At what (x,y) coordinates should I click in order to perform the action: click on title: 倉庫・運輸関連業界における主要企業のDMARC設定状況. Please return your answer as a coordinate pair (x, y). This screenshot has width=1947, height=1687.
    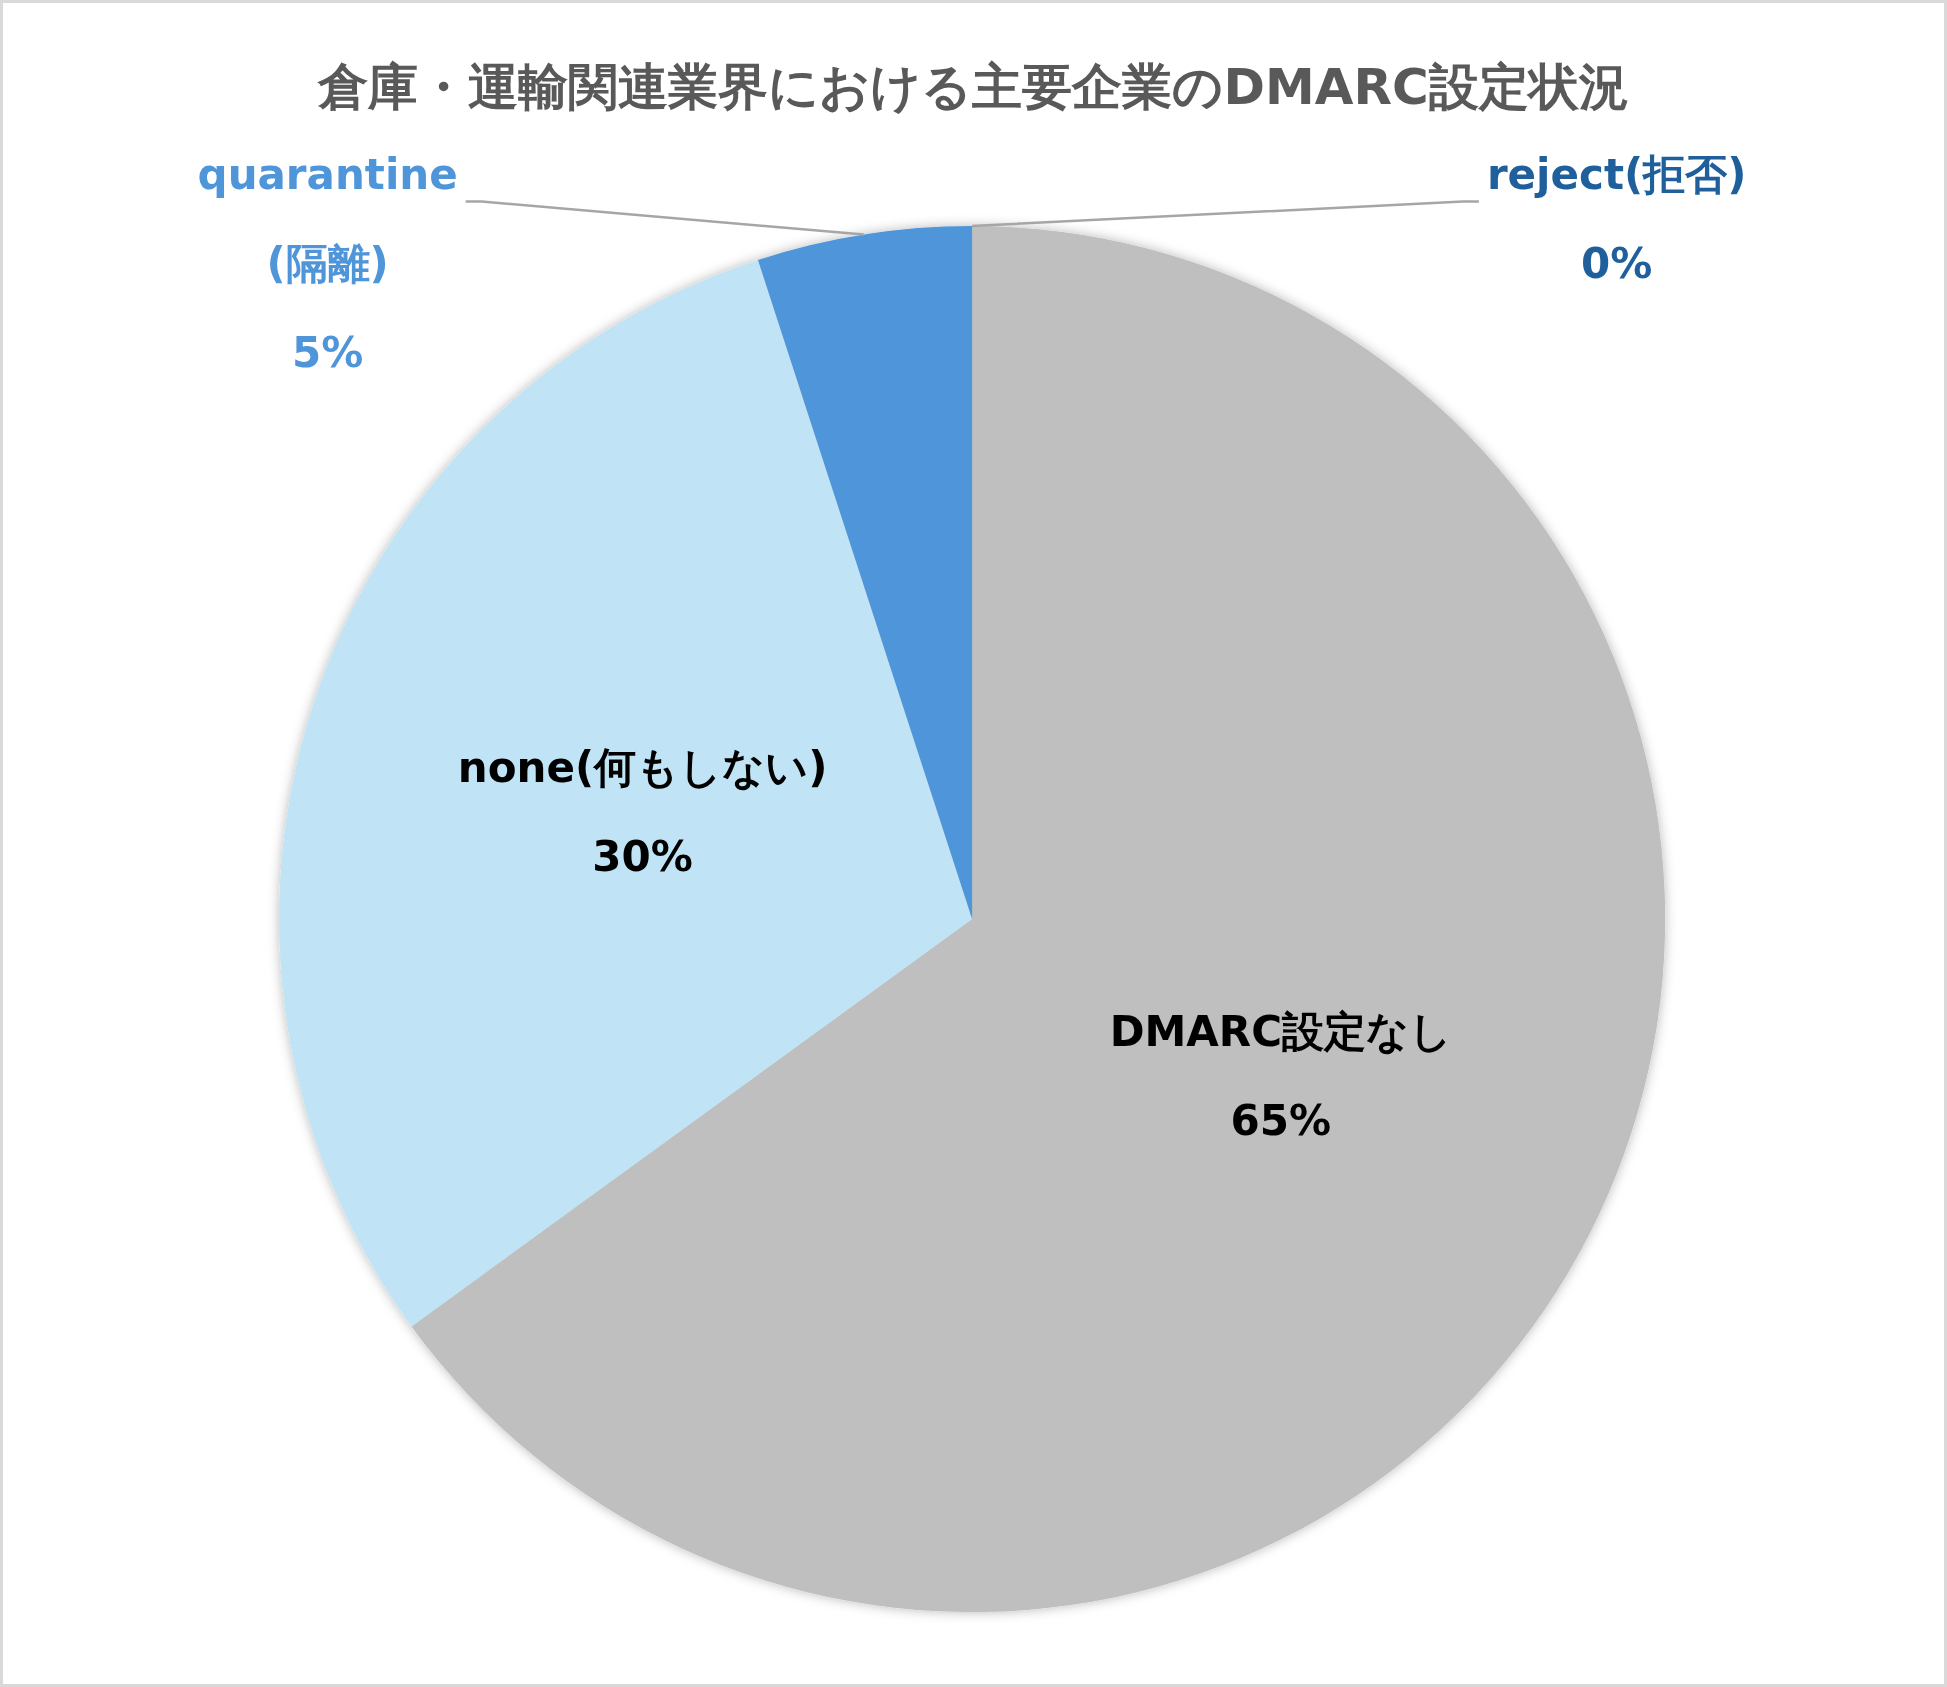
    Looking at the image, I should click on (973, 86).